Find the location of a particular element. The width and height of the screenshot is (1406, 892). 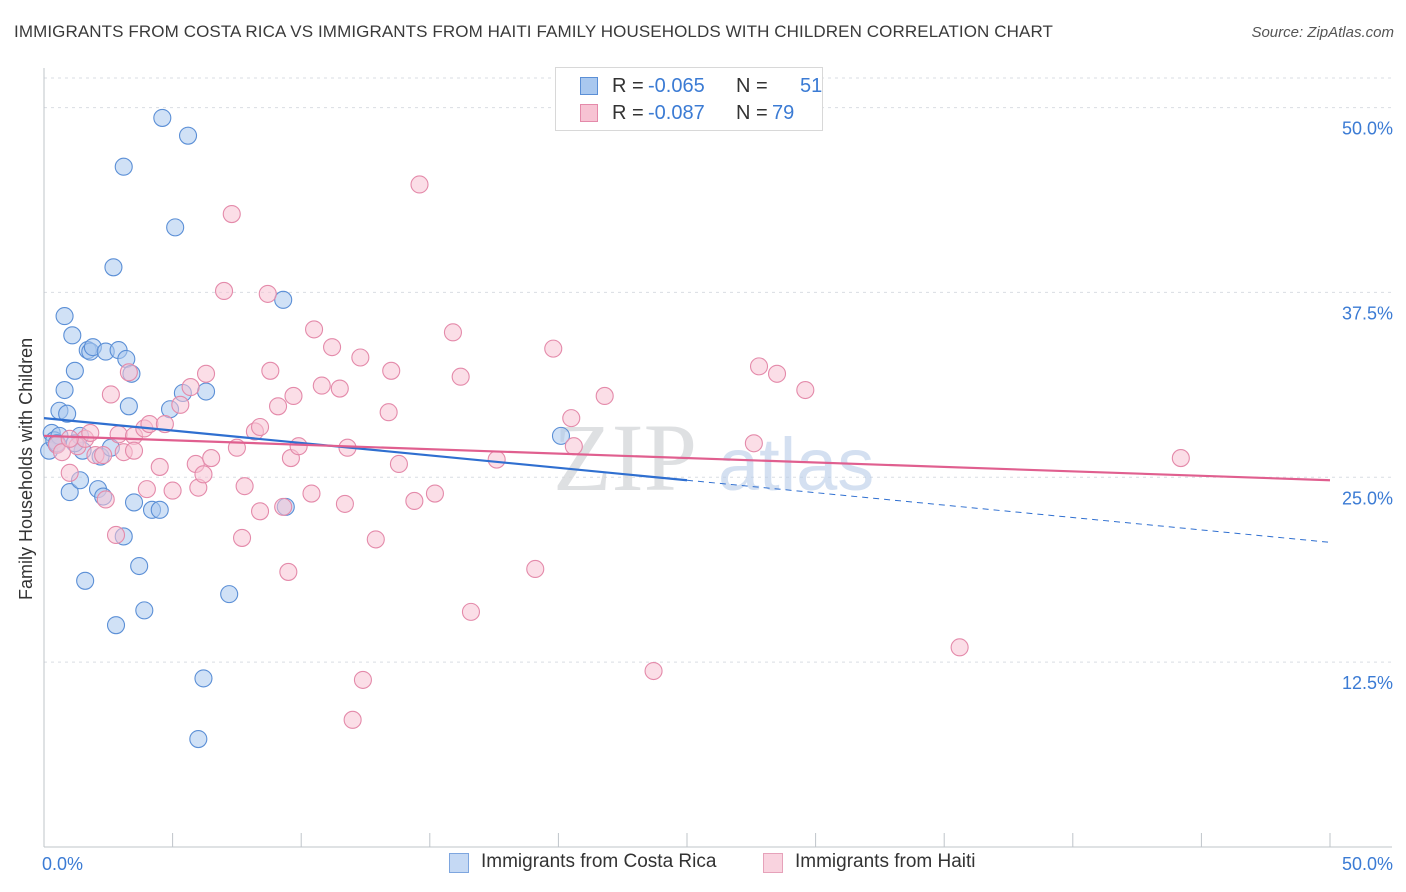

source-label: Source: ZipAtlas.com is located at coordinates (1322, 32).